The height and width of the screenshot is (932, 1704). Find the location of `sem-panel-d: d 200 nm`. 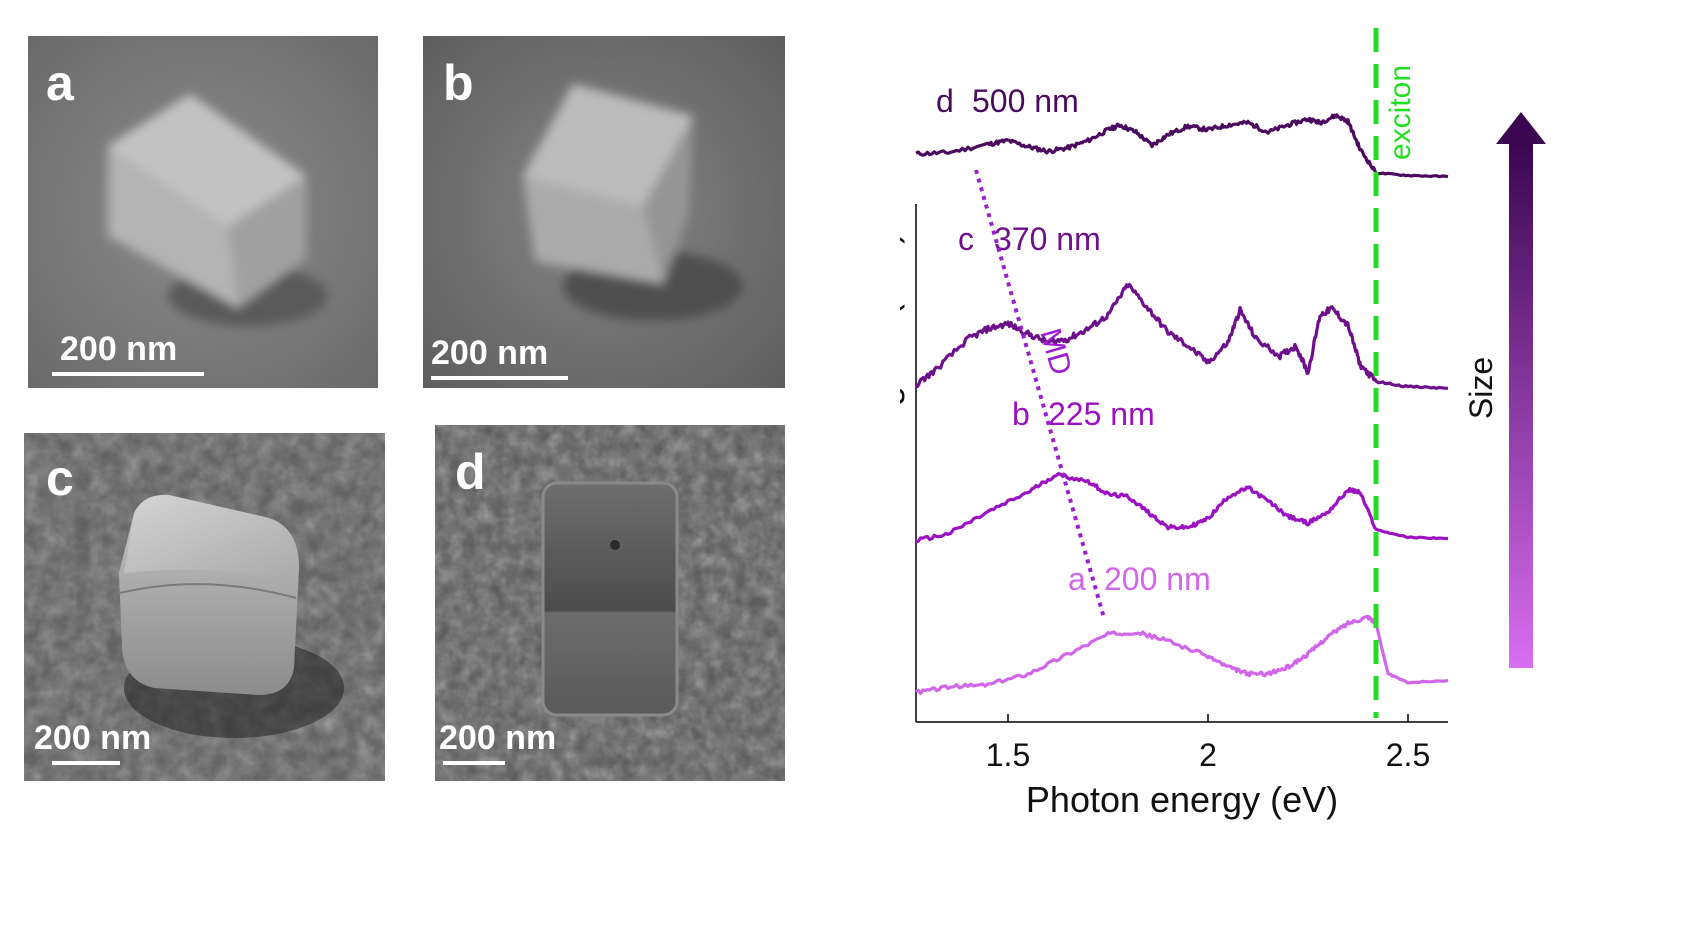

sem-panel-d: d 200 nm is located at coordinates (610, 603).